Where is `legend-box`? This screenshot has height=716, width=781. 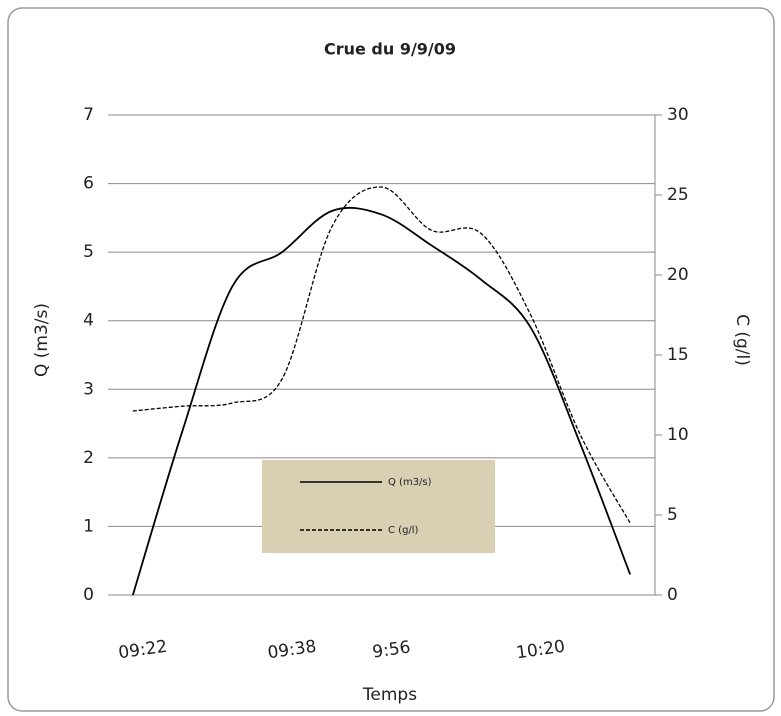 legend-box is located at coordinates (378, 506).